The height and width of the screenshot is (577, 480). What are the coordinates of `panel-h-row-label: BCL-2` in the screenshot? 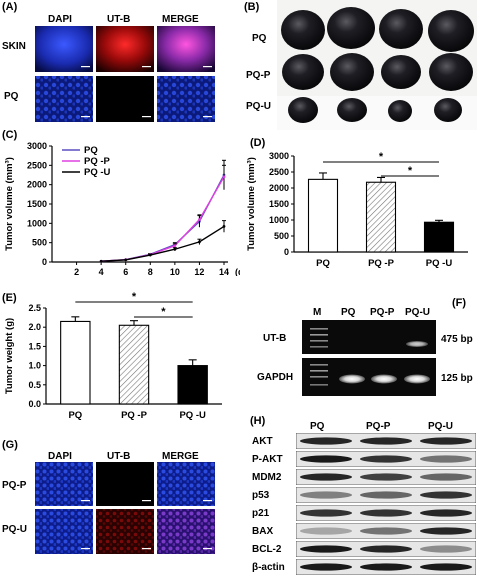 It's located at (267, 549).